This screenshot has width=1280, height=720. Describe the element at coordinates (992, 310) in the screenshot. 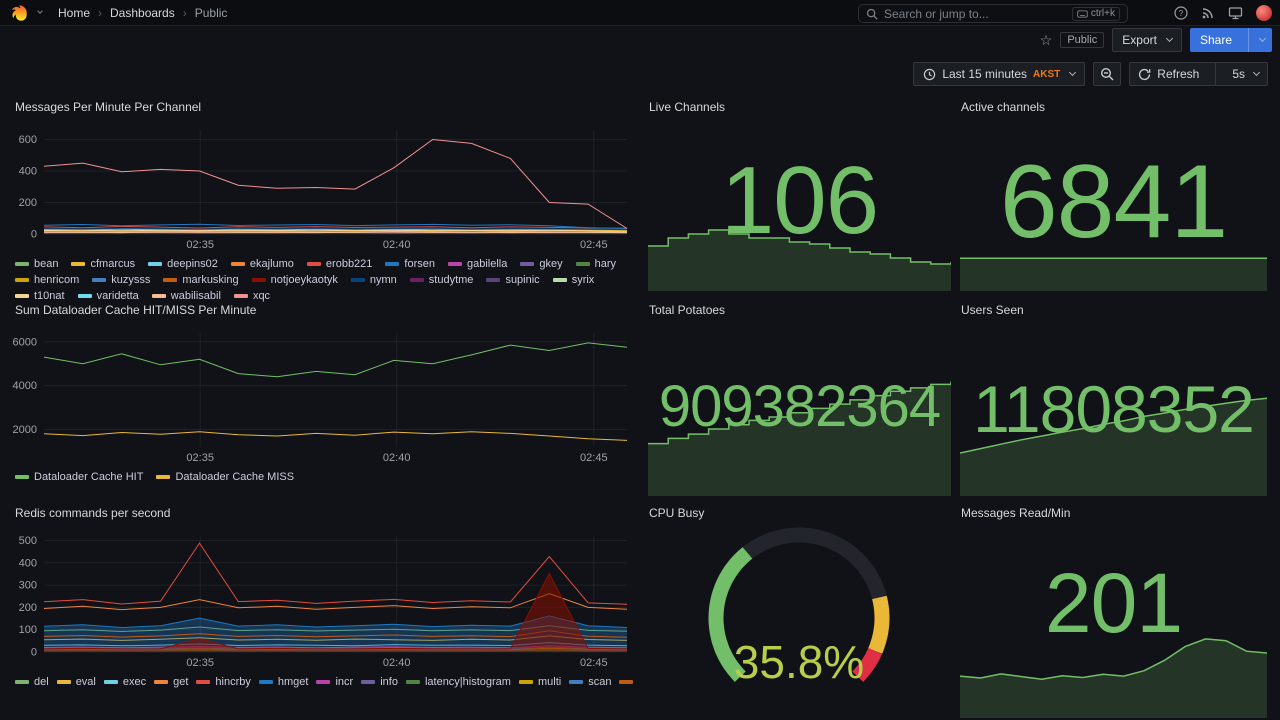

I see `panel-title: Users Seen` at that location.